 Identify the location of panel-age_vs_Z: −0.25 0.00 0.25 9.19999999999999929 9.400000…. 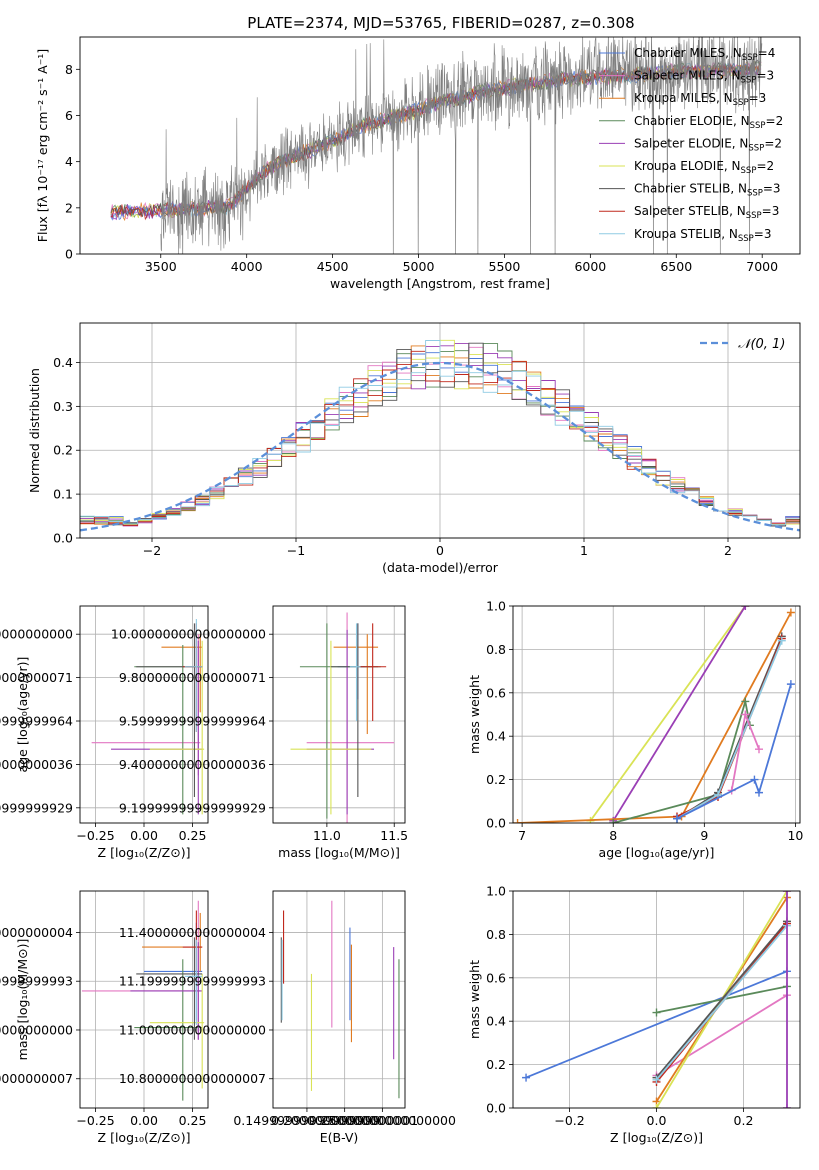
(104, 732).